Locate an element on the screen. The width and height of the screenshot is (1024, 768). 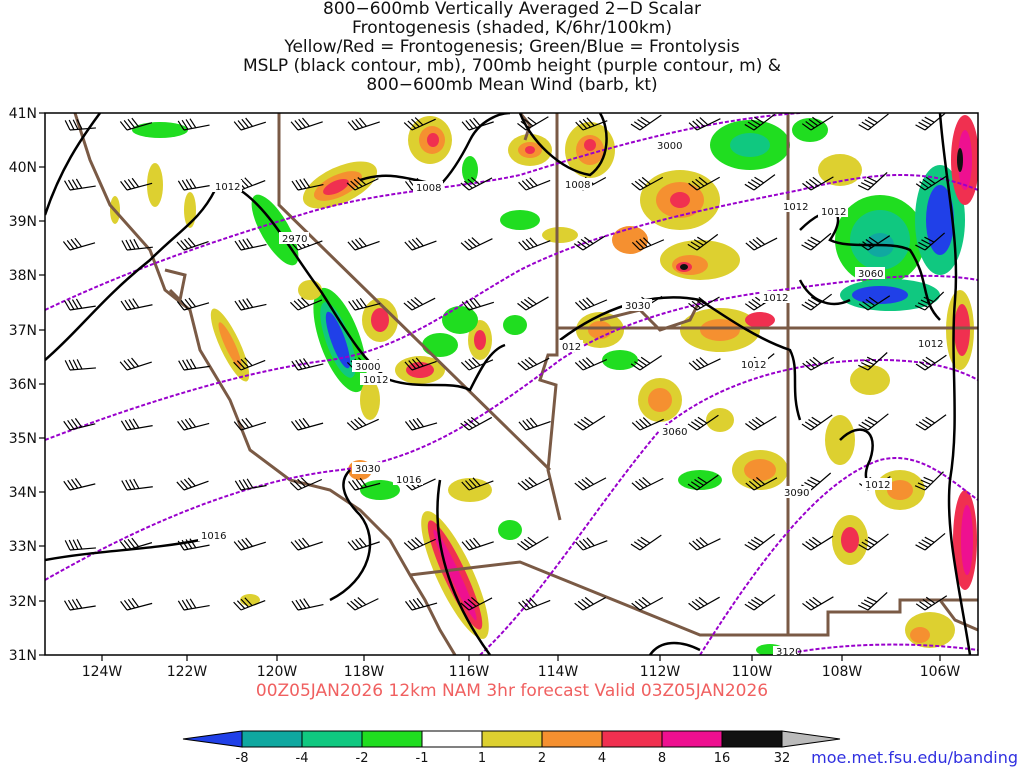
colorbar-label: 32 is located at coordinates (782, 758).